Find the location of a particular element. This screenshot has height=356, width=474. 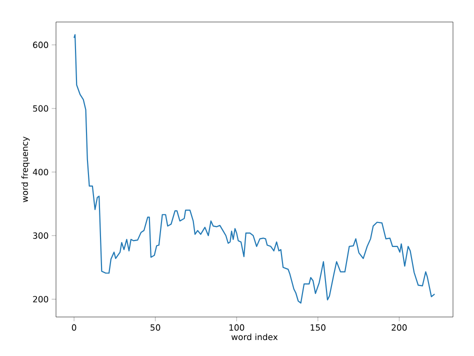

x-tick-label: 0 is located at coordinates (74, 327).